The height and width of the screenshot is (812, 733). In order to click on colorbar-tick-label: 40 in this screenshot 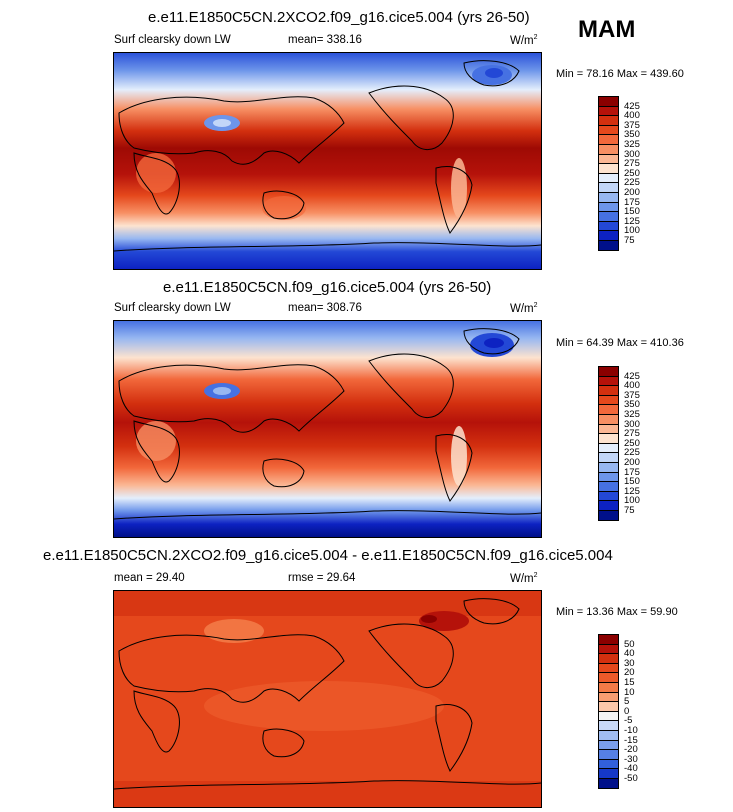, I will do `click(629, 654)`.